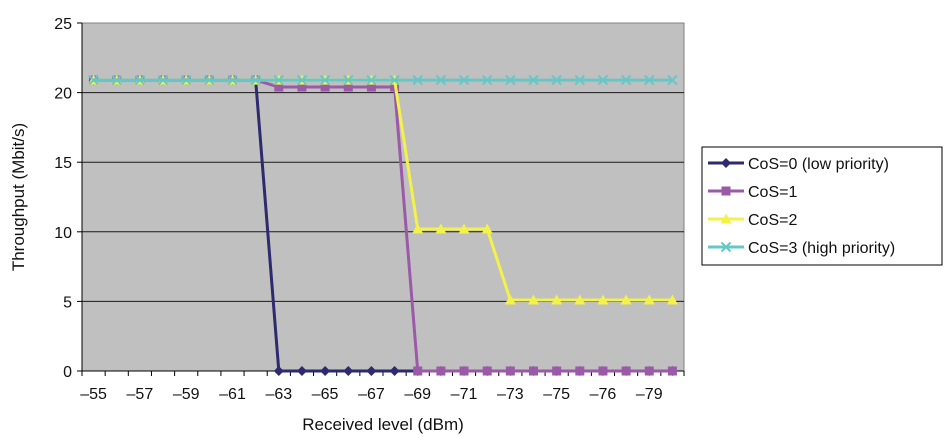  Describe the element at coordinates (649, 394) in the screenshot. I see `x-tick-label: –79` at that location.